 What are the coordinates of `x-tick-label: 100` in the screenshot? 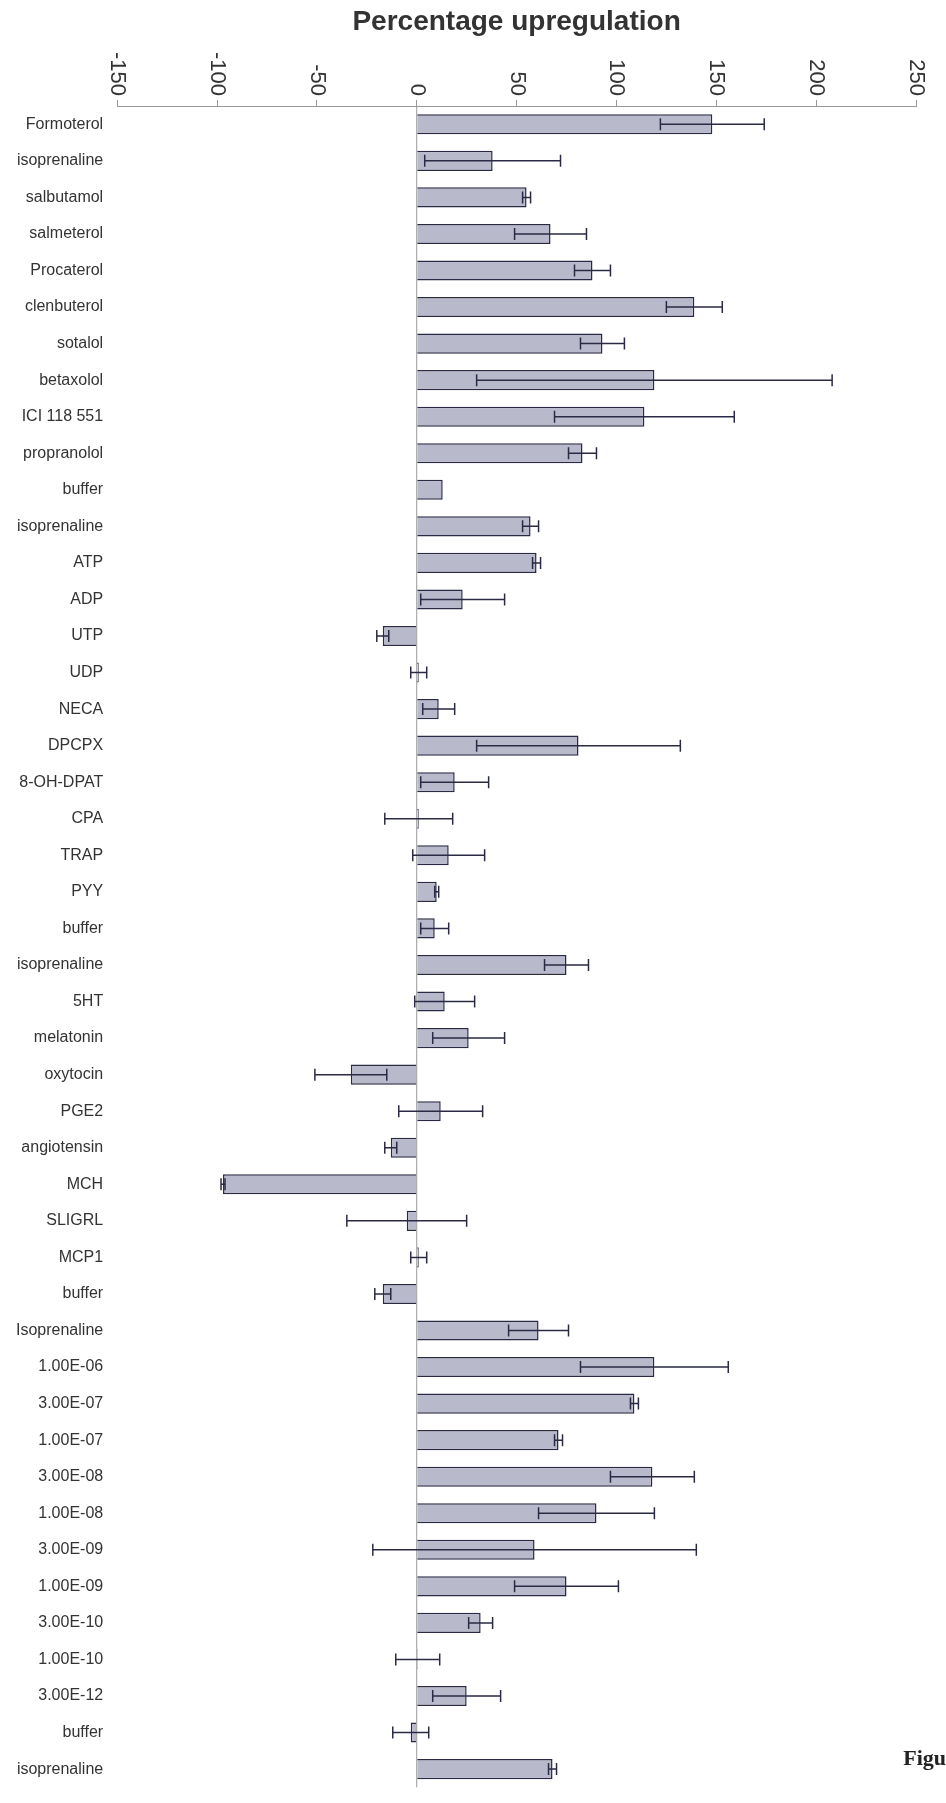 It's located at (618, 77).